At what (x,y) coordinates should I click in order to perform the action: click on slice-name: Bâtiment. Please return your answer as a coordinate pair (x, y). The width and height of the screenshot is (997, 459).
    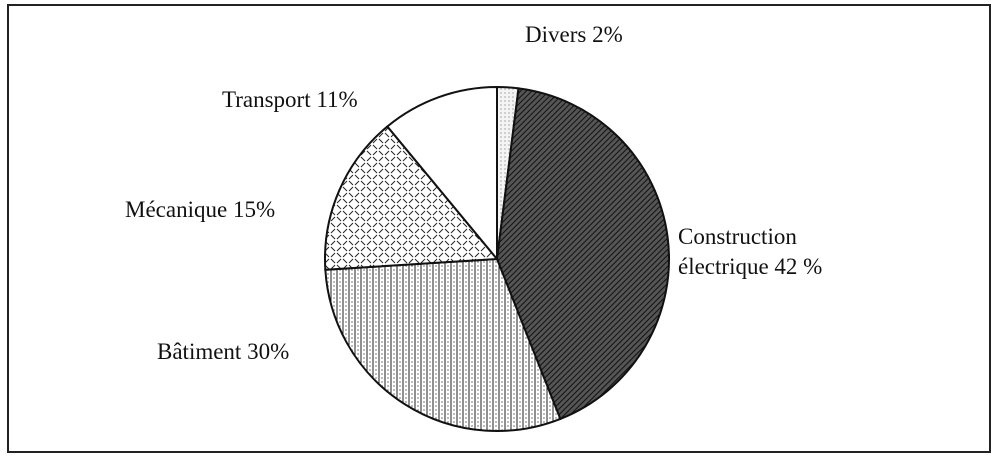
    Looking at the image, I should click on (199, 351).